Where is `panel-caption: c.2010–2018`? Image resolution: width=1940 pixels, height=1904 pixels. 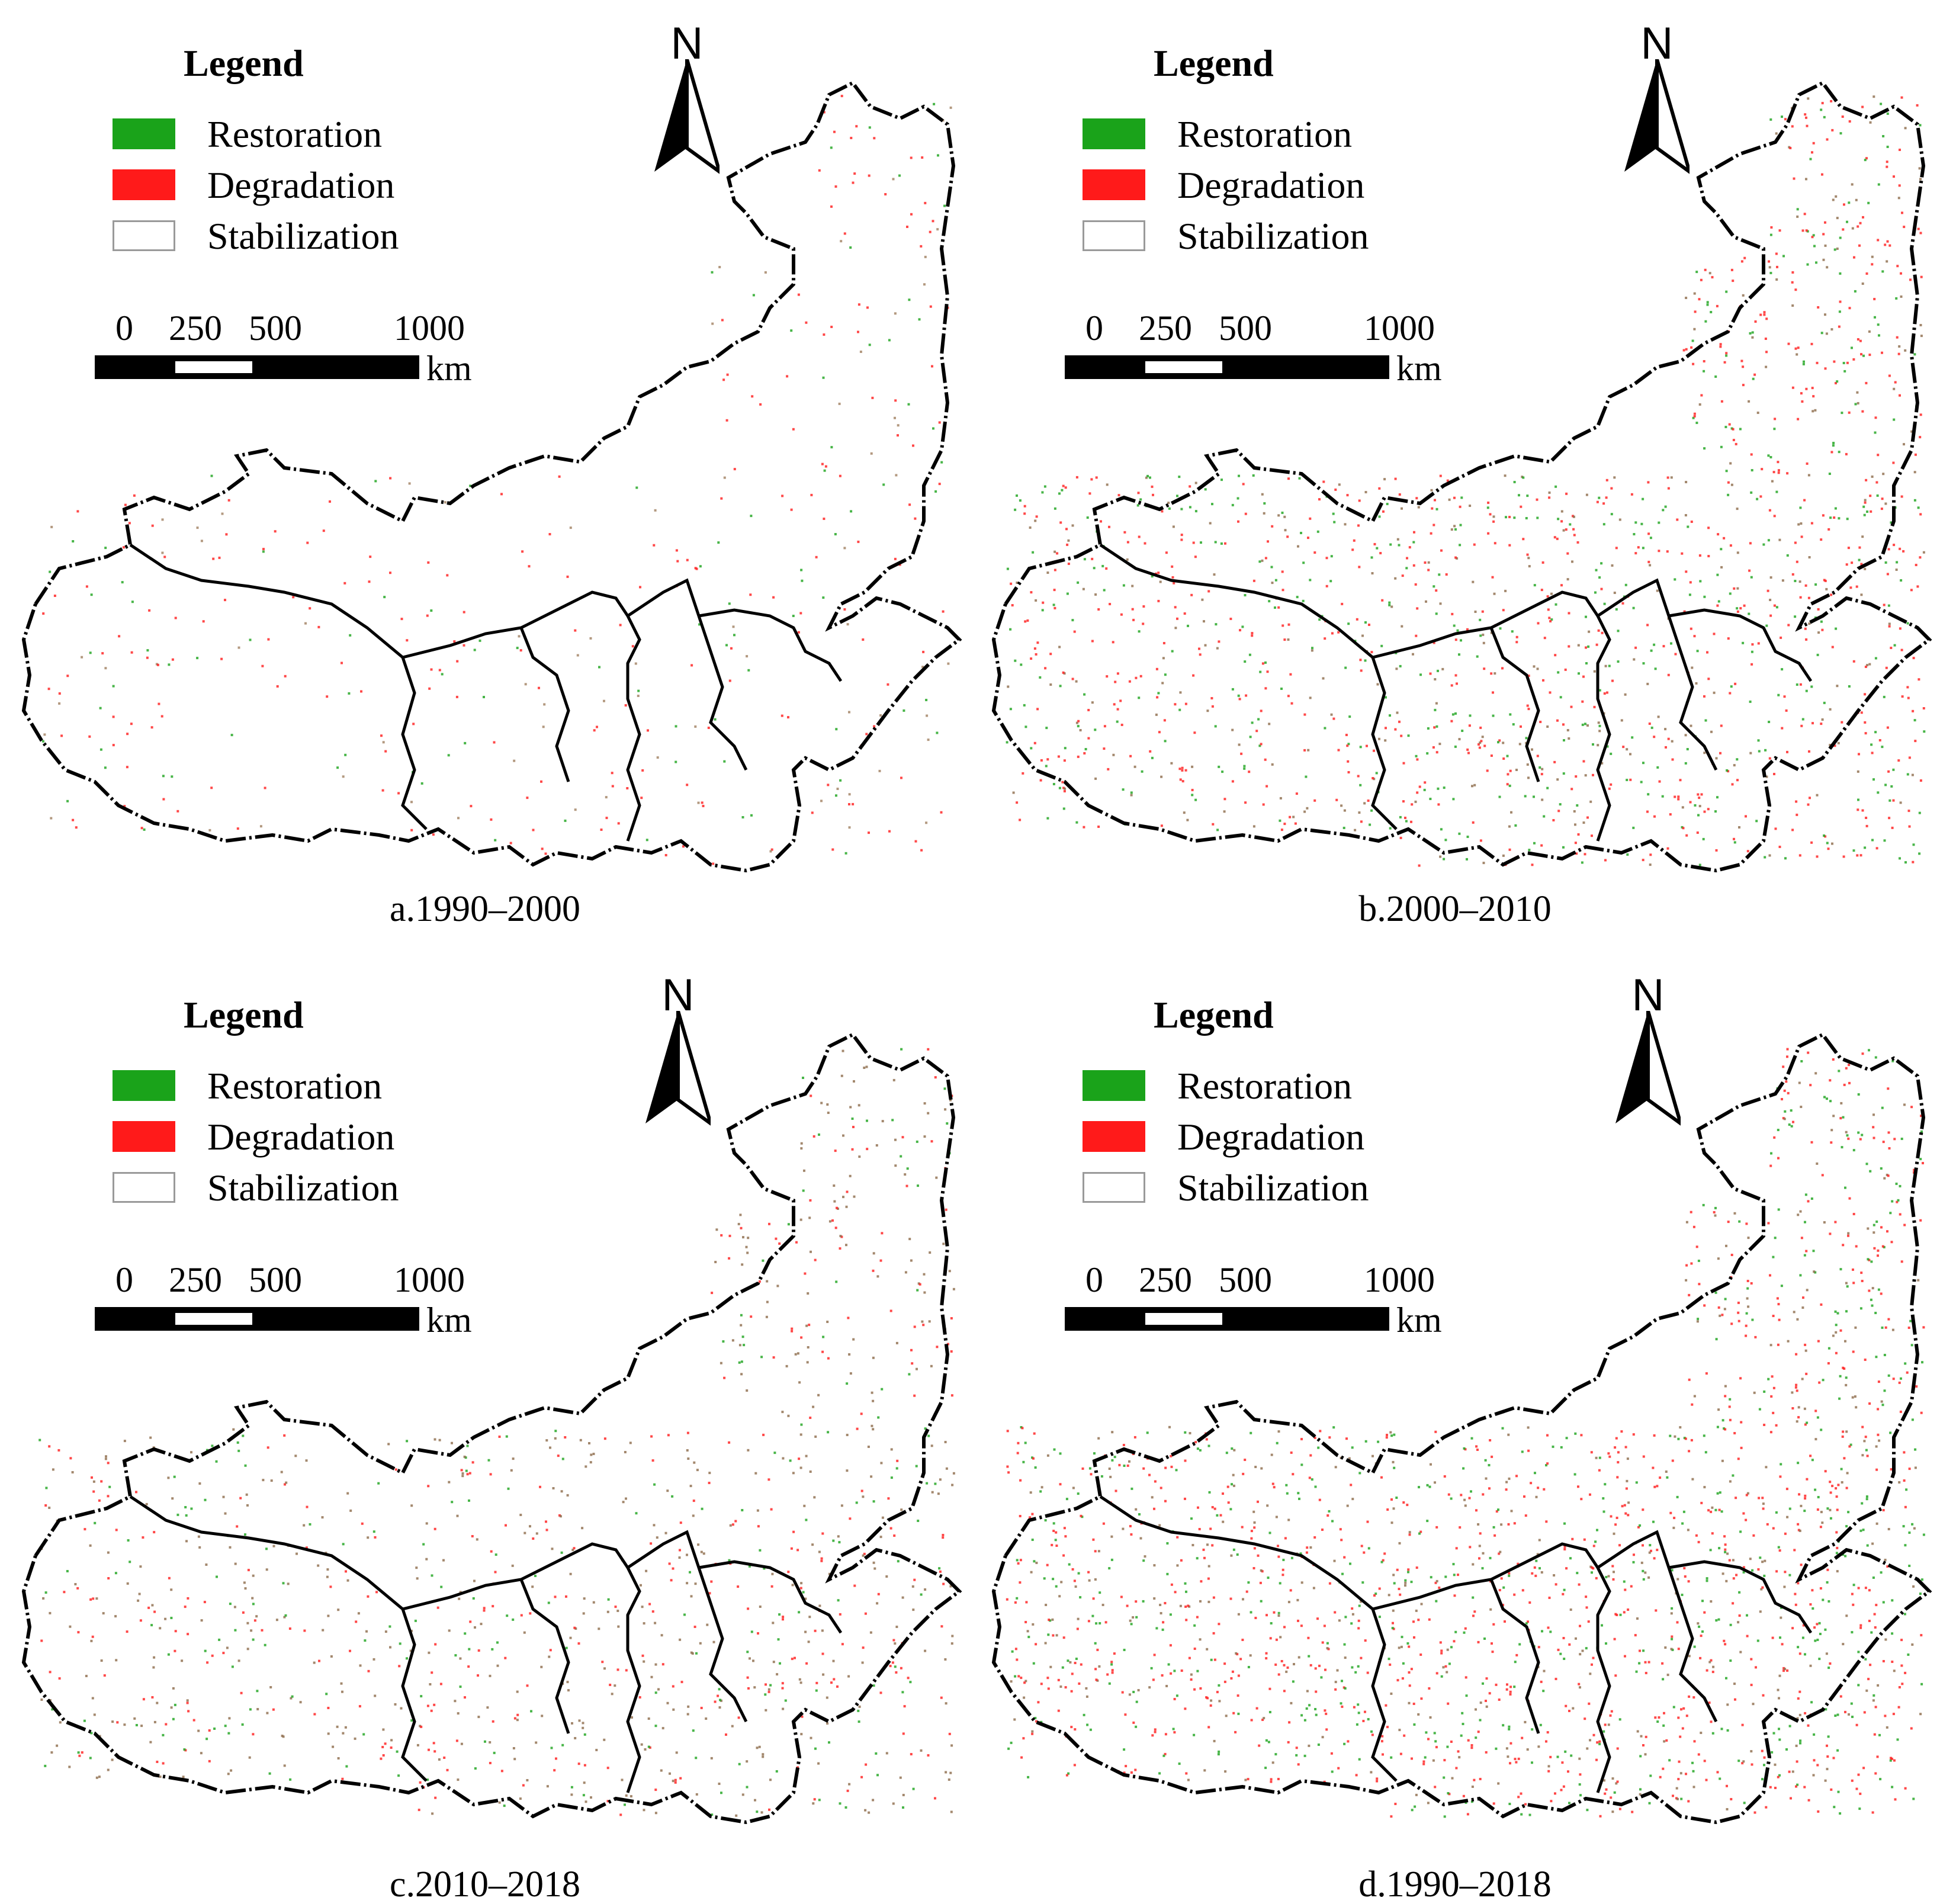 panel-caption: c.2010–2018 is located at coordinates (485, 1883).